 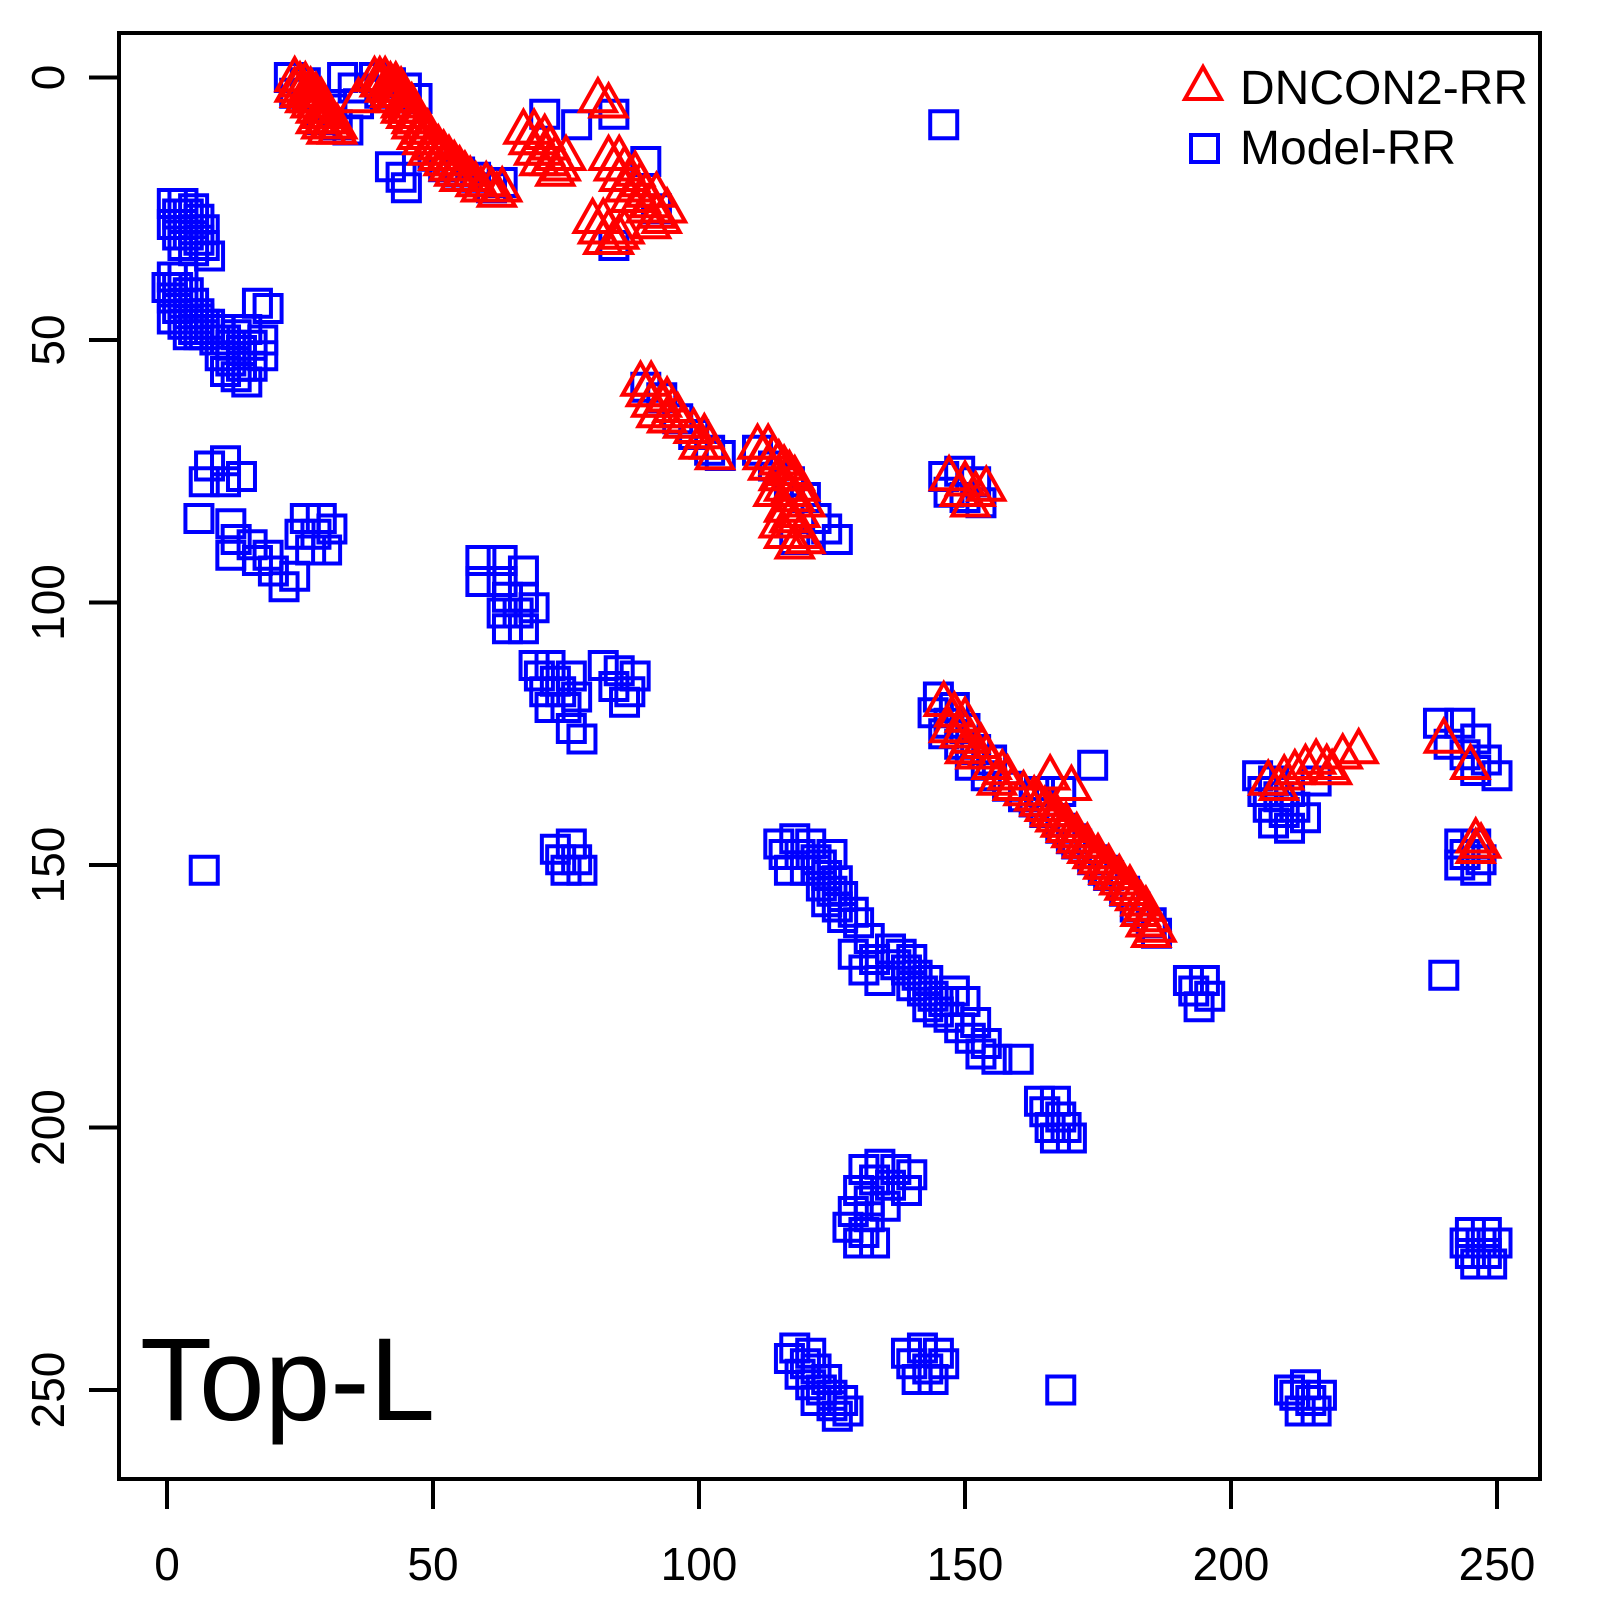 What do you see at coordinates (48, 1127) in the screenshot?
I see `y-axis-tick-label: 200` at bounding box center [48, 1127].